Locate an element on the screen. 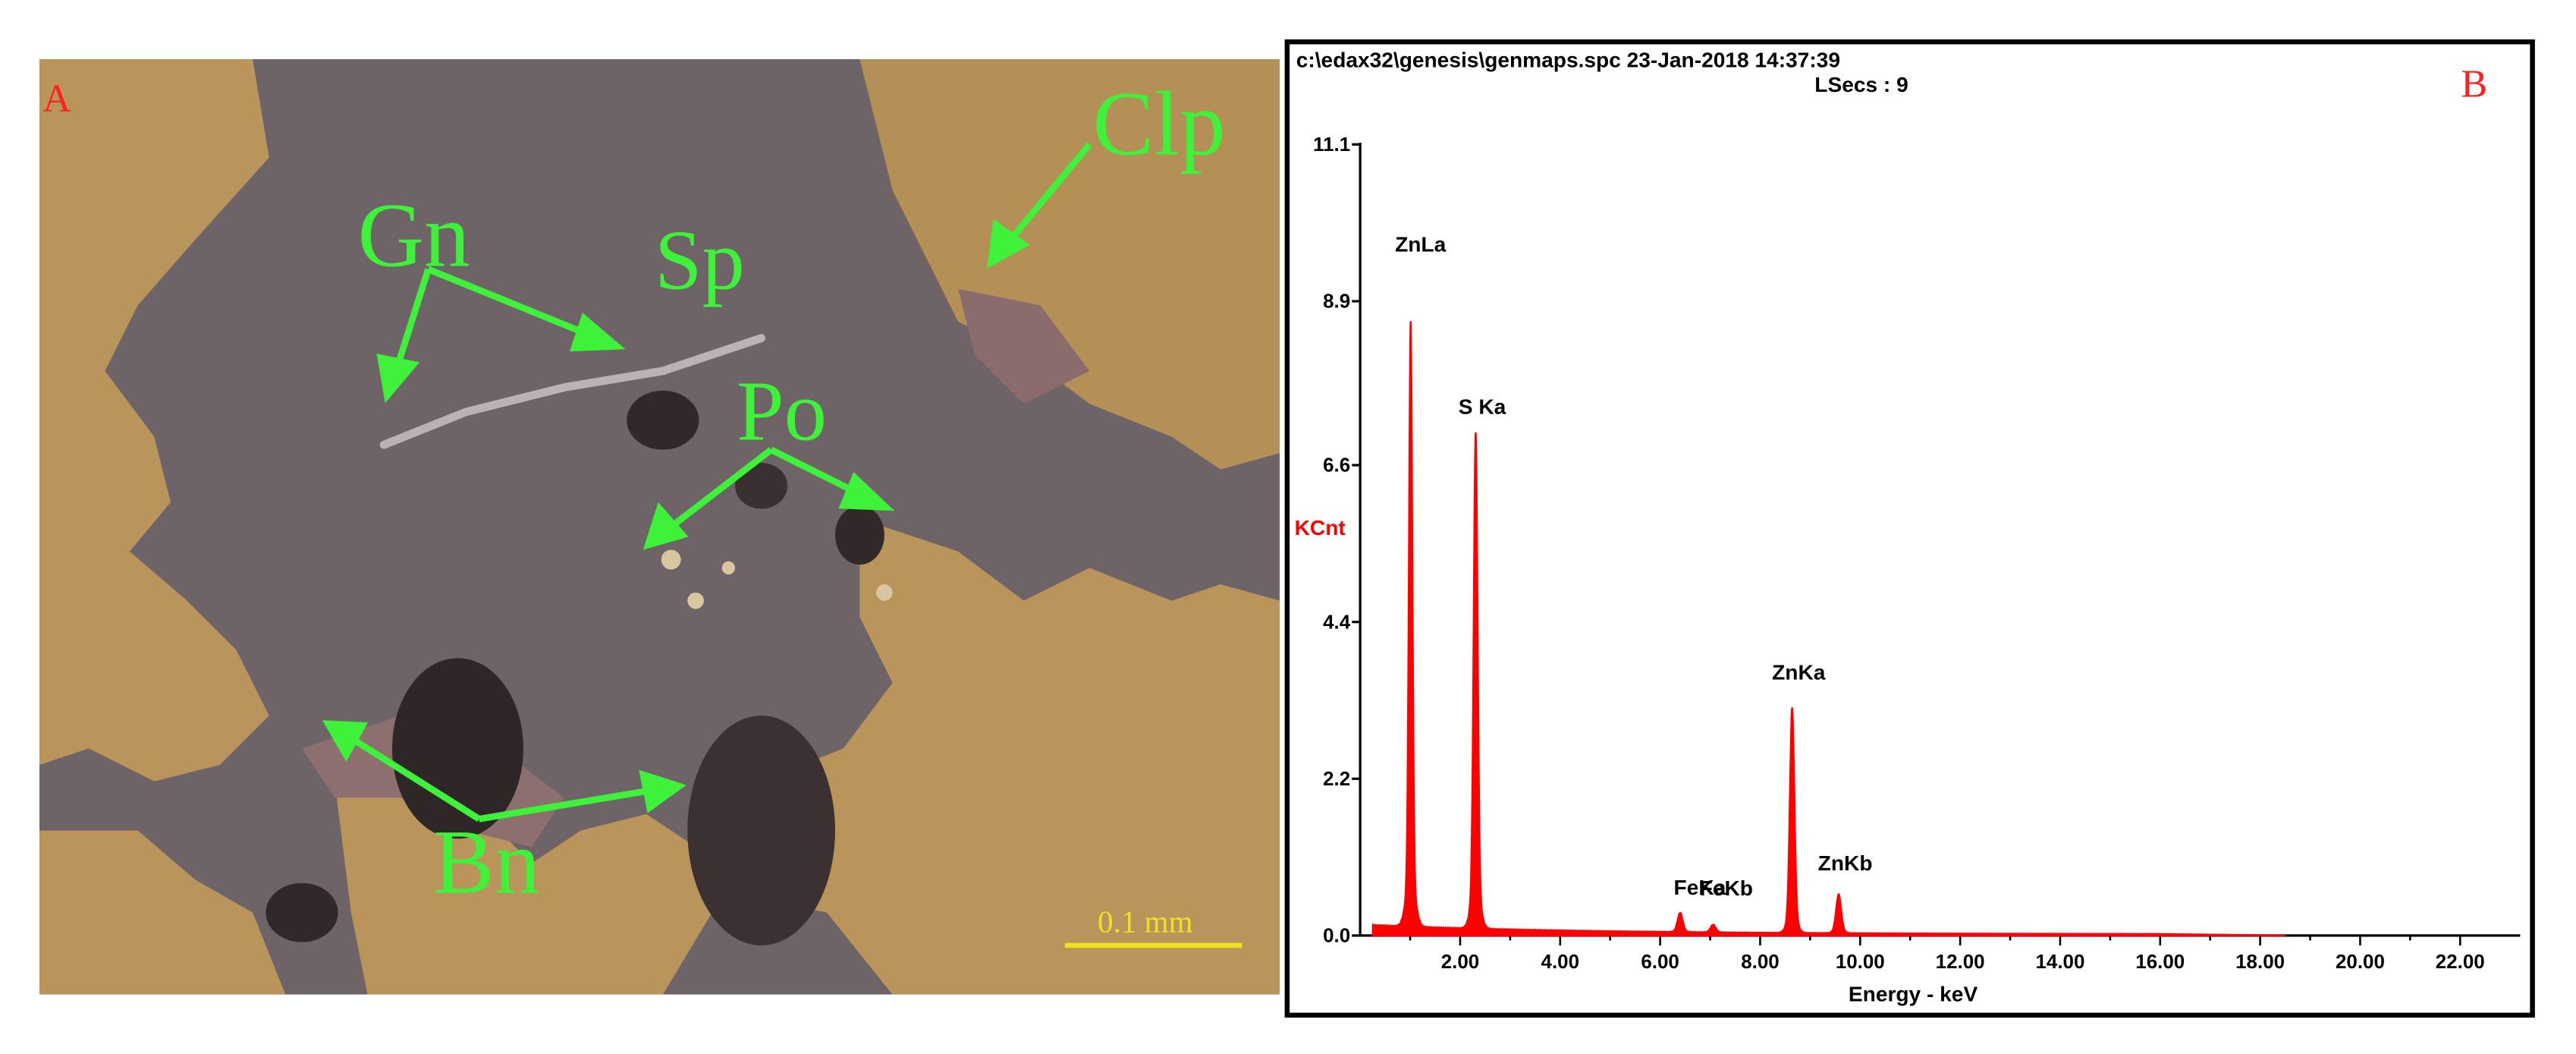 The width and height of the screenshot is (2576, 1054). y-tick-label: 2.2 is located at coordinates (1336, 779).